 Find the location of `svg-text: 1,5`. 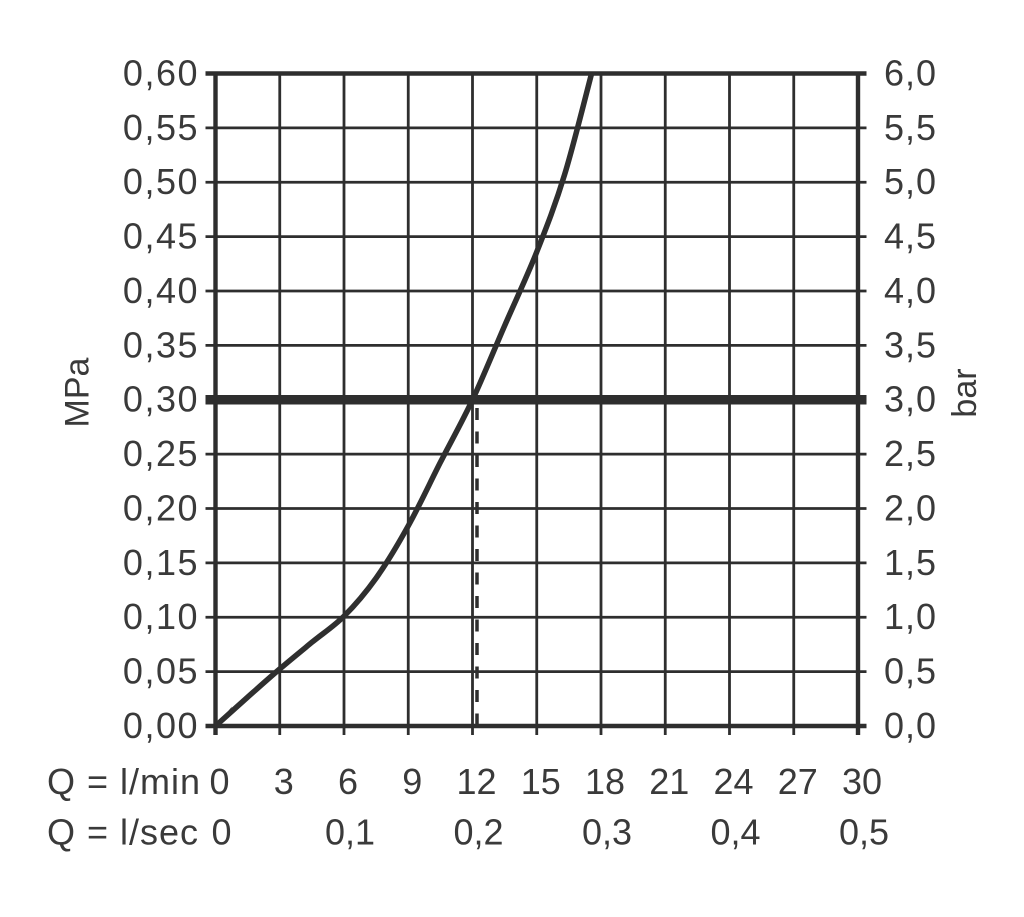

svg-text: 1,5 is located at coordinates (910, 562).